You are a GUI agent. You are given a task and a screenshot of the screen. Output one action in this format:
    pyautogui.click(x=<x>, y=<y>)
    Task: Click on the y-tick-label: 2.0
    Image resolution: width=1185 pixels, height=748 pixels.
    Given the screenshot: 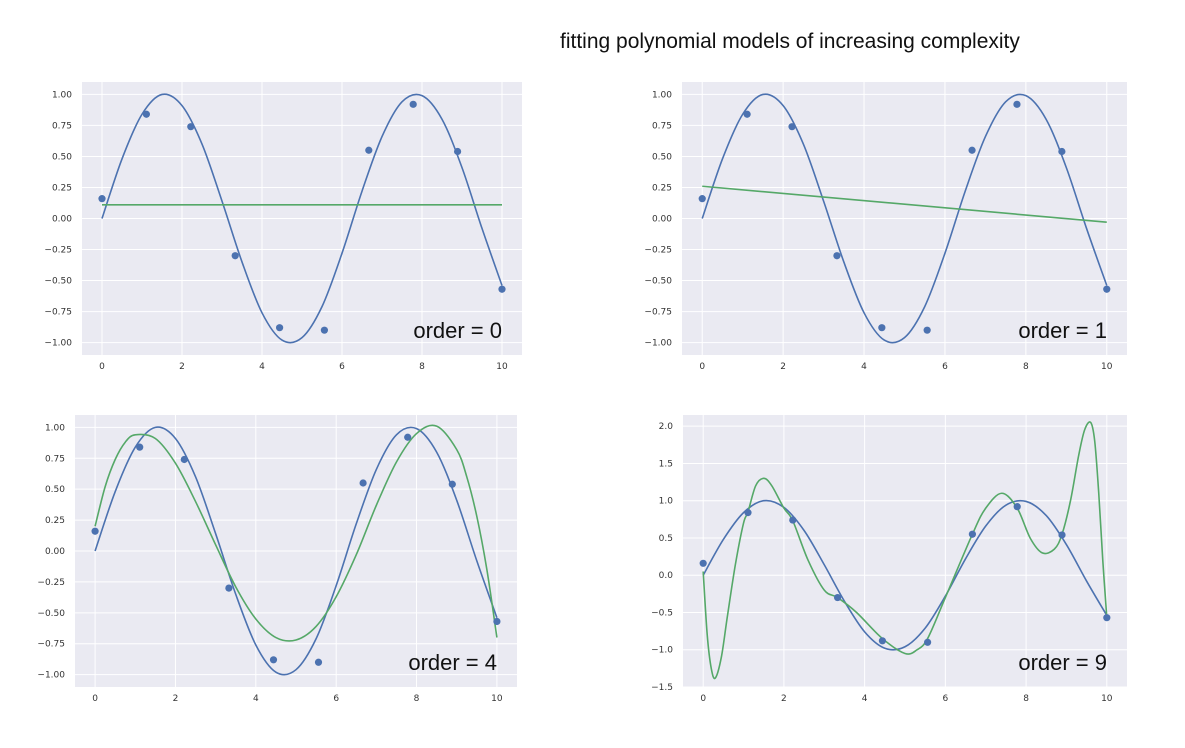 What is the action you would take?
    pyautogui.click(x=666, y=427)
    